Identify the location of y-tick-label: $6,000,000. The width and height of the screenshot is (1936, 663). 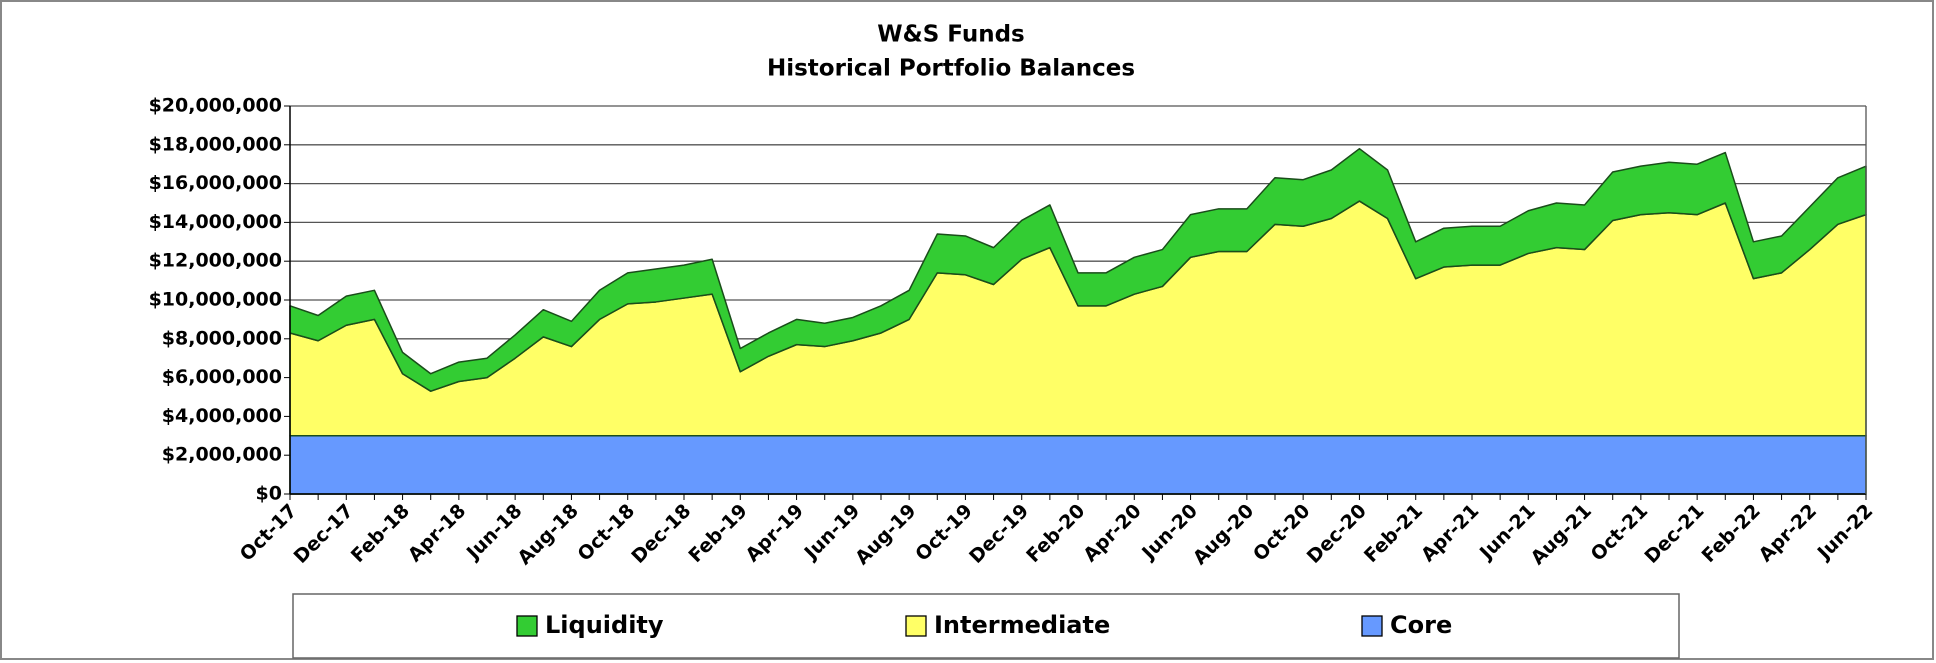
(222, 377).